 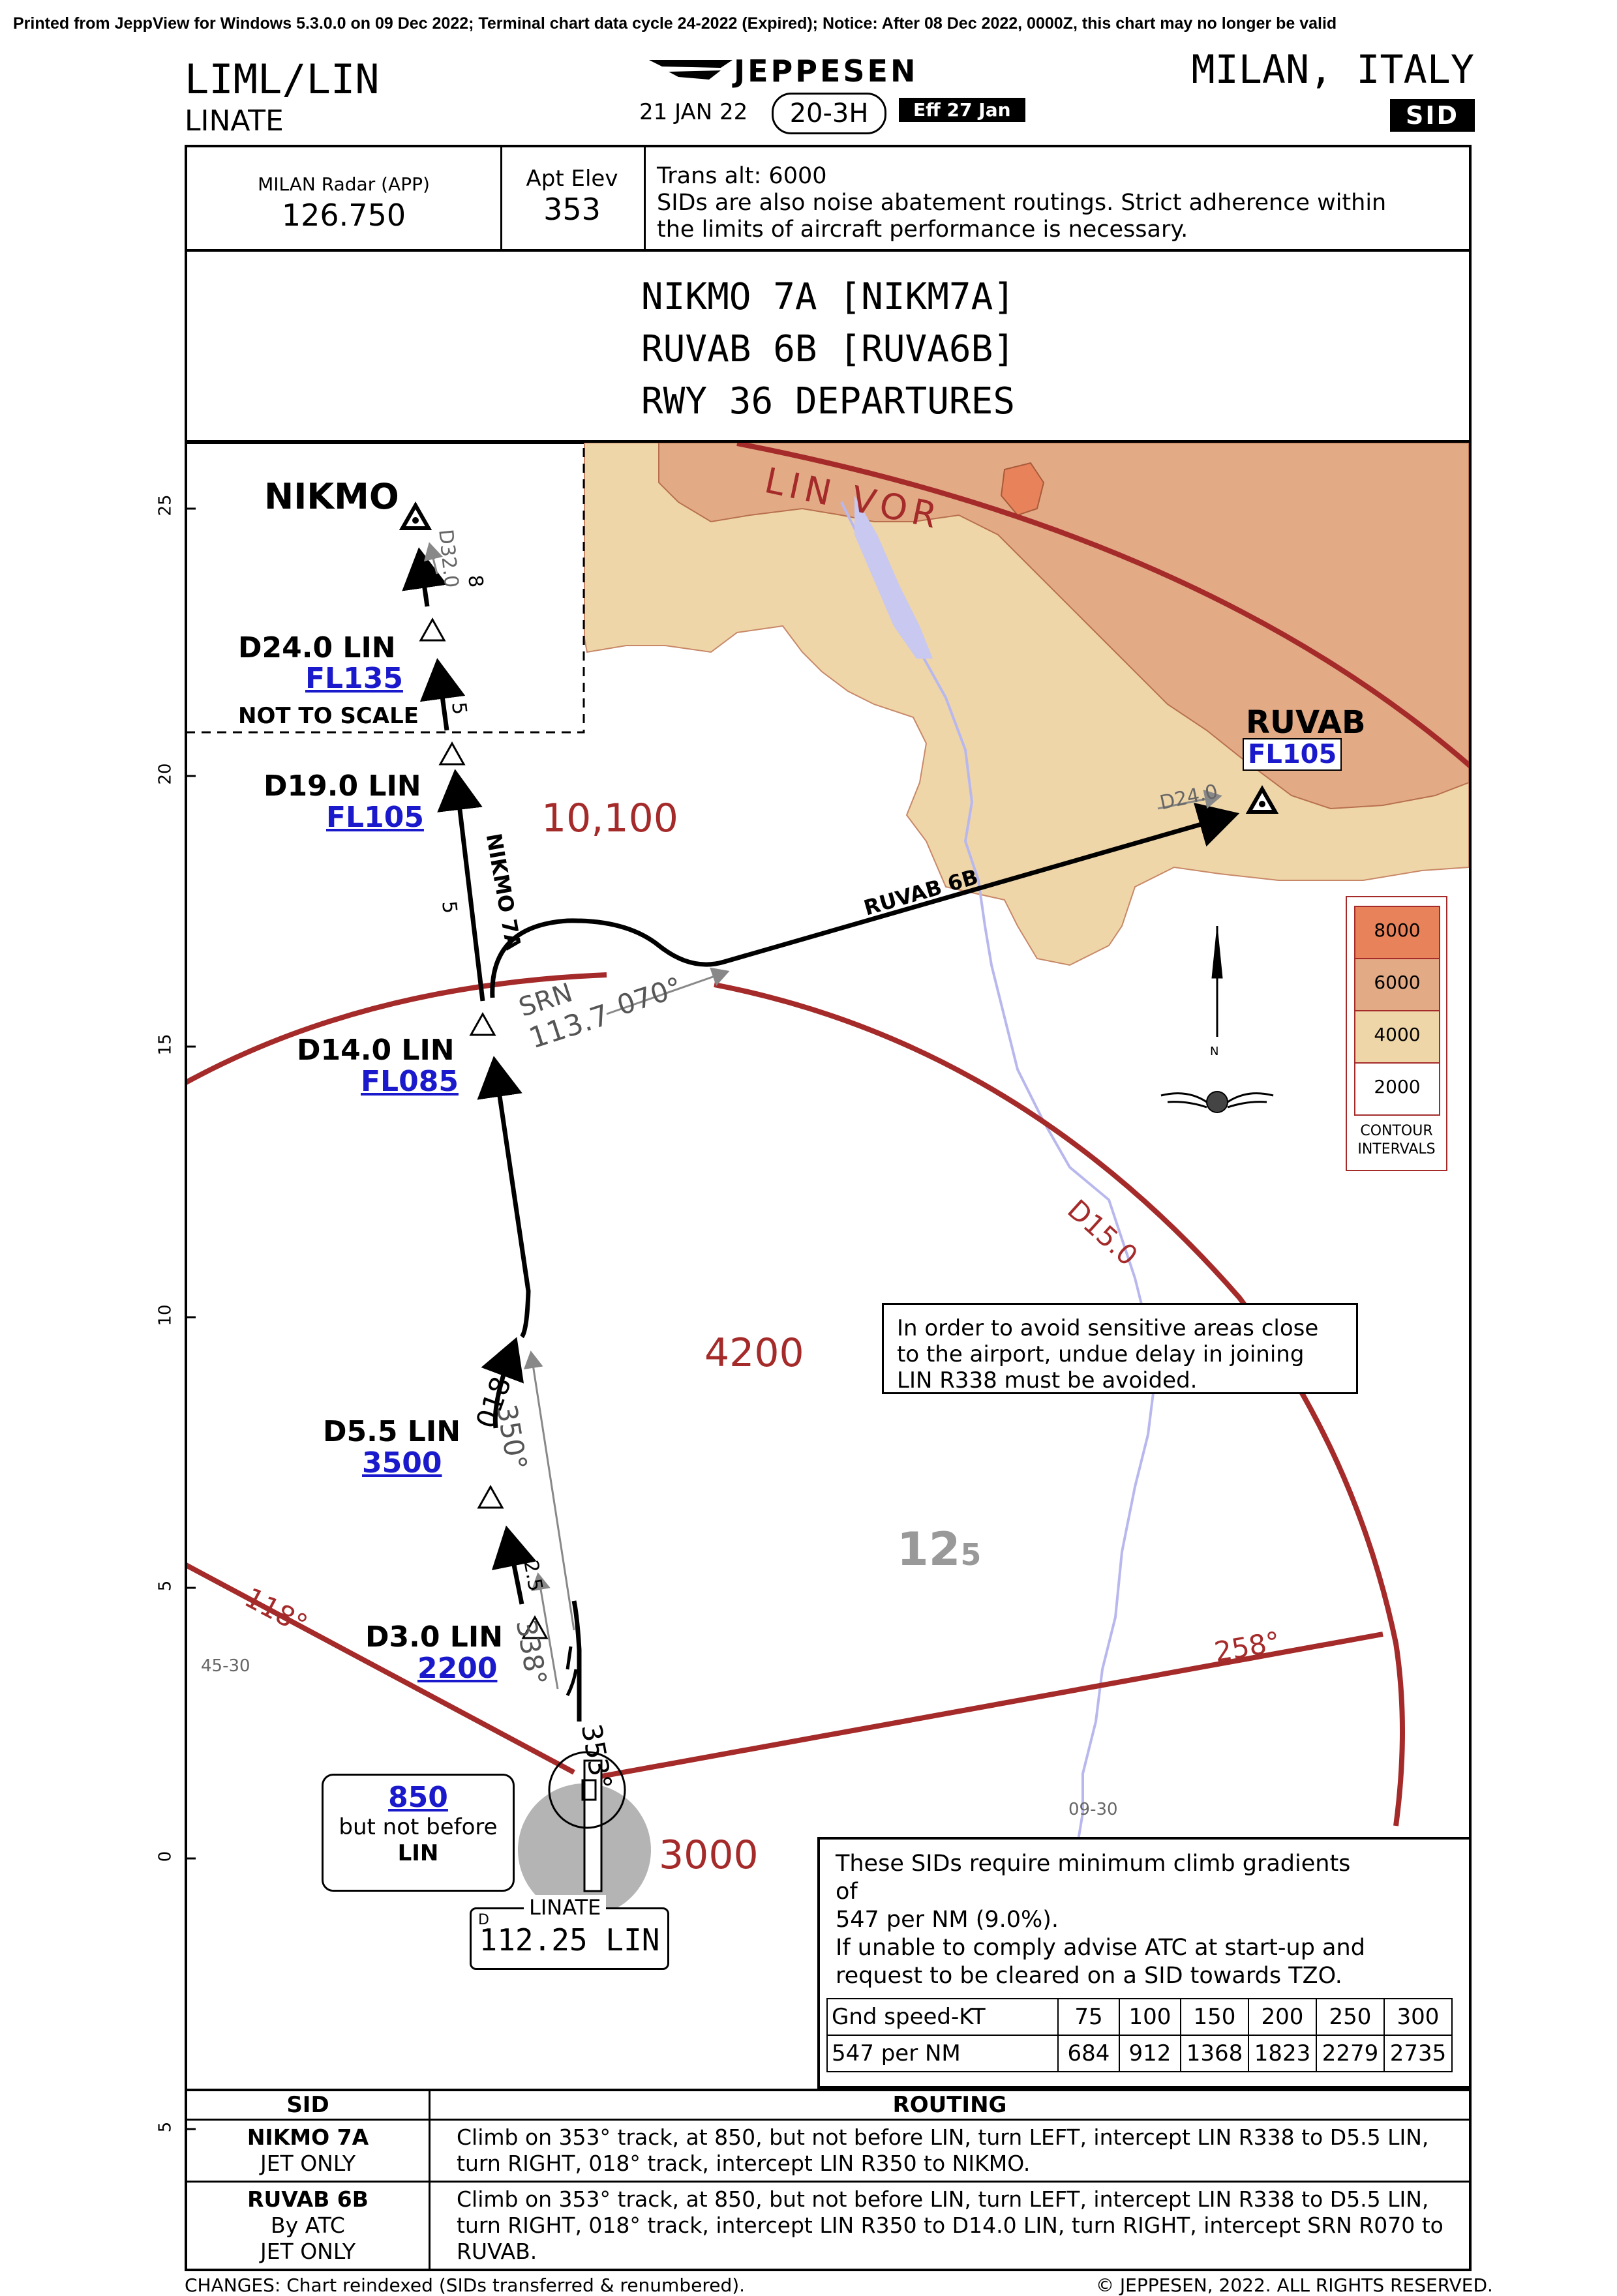 What do you see at coordinates (165, 1586) in the screenshot?
I see `scale-5: 5` at bounding box center [165, 1586].